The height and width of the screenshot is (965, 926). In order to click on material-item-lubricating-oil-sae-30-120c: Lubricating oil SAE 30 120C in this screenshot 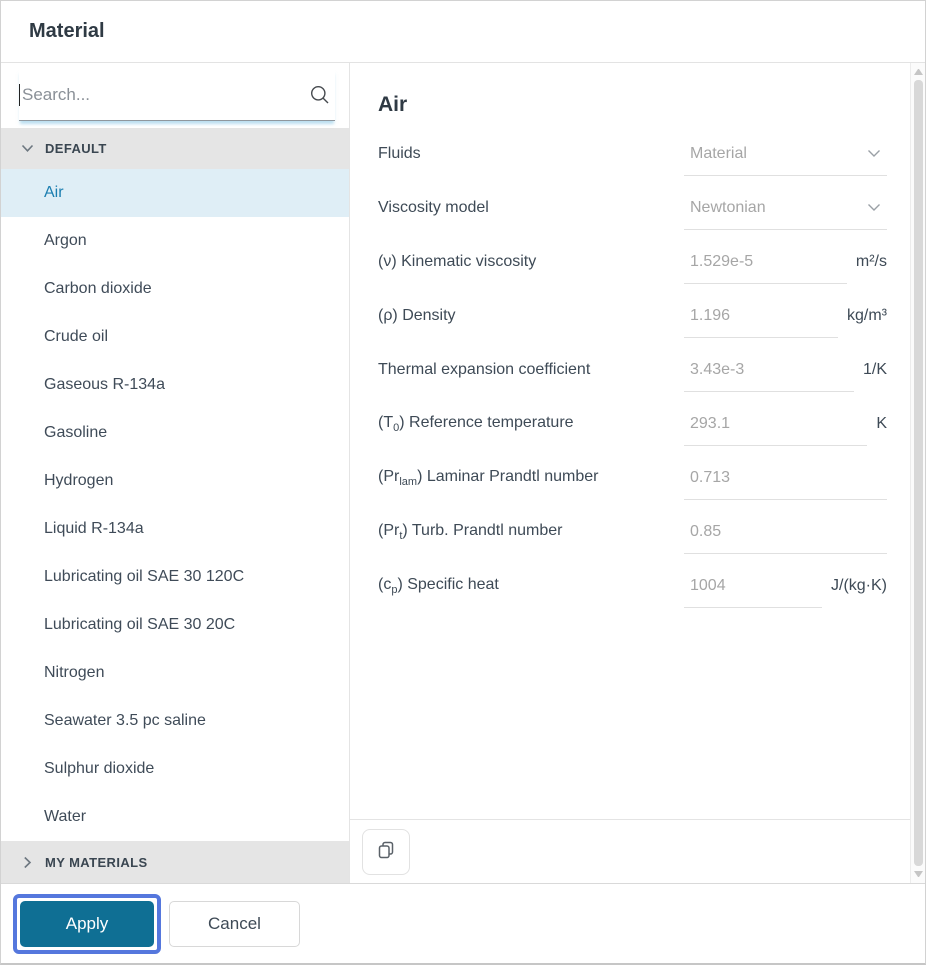, I will do `click(175, 577)`.